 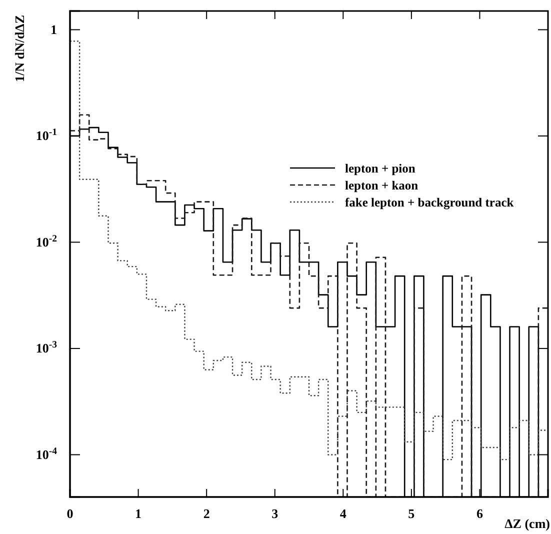 What do you see at coordinates (480, 514) in the screenshot?
I see `x-tick-label: 6` at bounding box center [480, 514].